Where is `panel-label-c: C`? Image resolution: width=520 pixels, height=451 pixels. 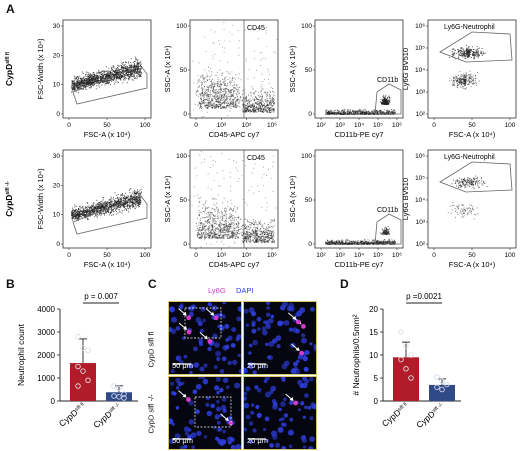
panel-label-c: C is located at coordinates (152, 284).